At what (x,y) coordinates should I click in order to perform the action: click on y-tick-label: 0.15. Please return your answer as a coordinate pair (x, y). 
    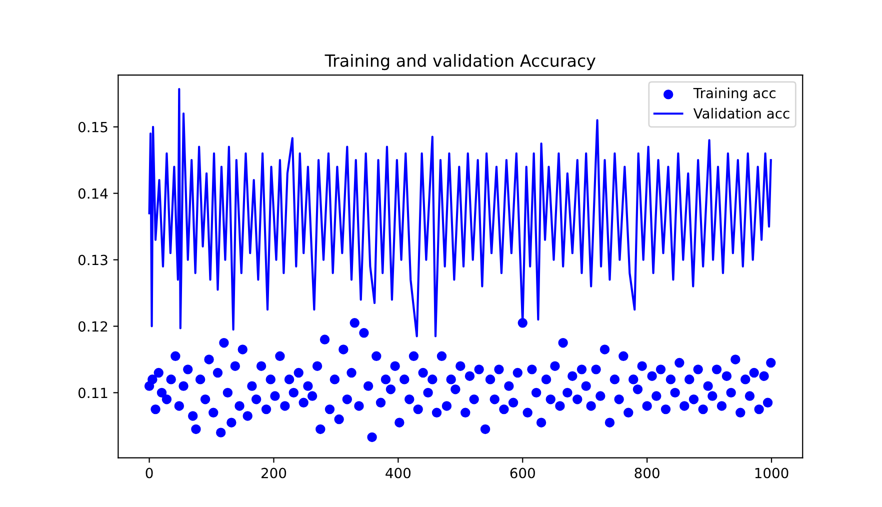
    Looking at the image, I should click on (93, 127).